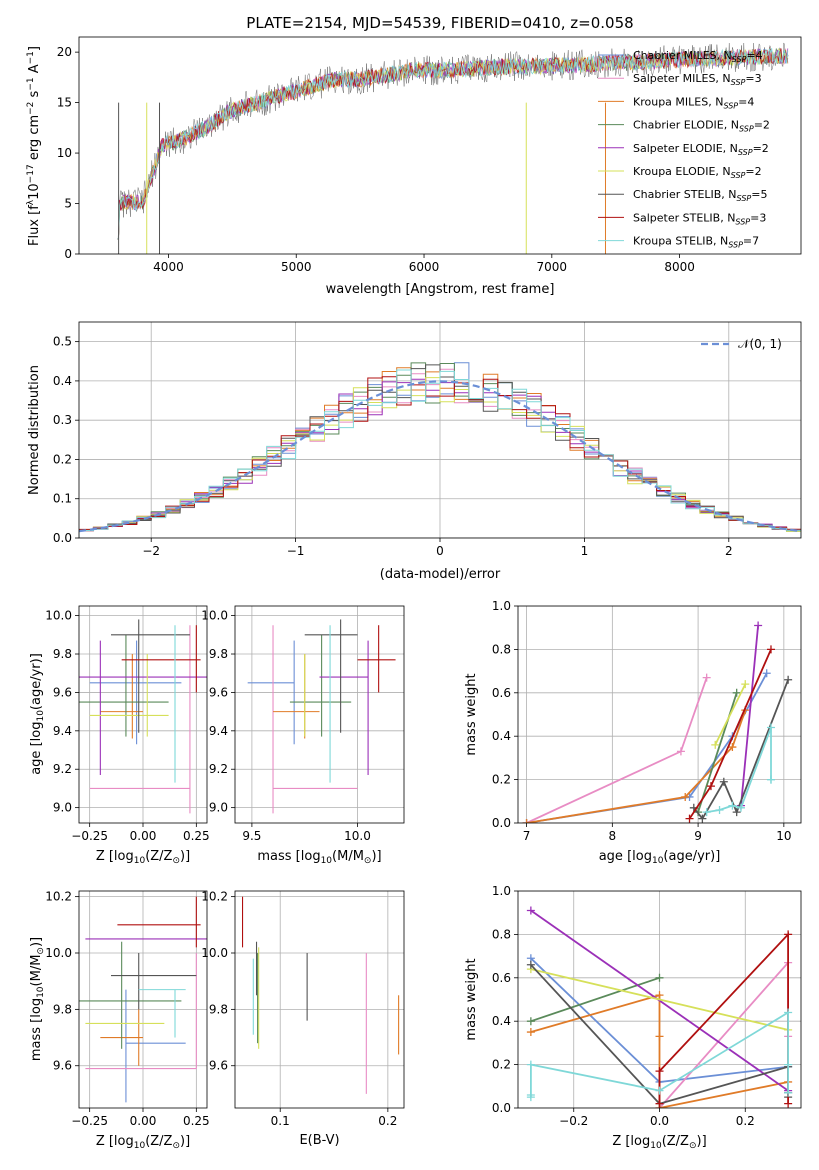  I want to click on legend-part: =2, so click(761, 148).